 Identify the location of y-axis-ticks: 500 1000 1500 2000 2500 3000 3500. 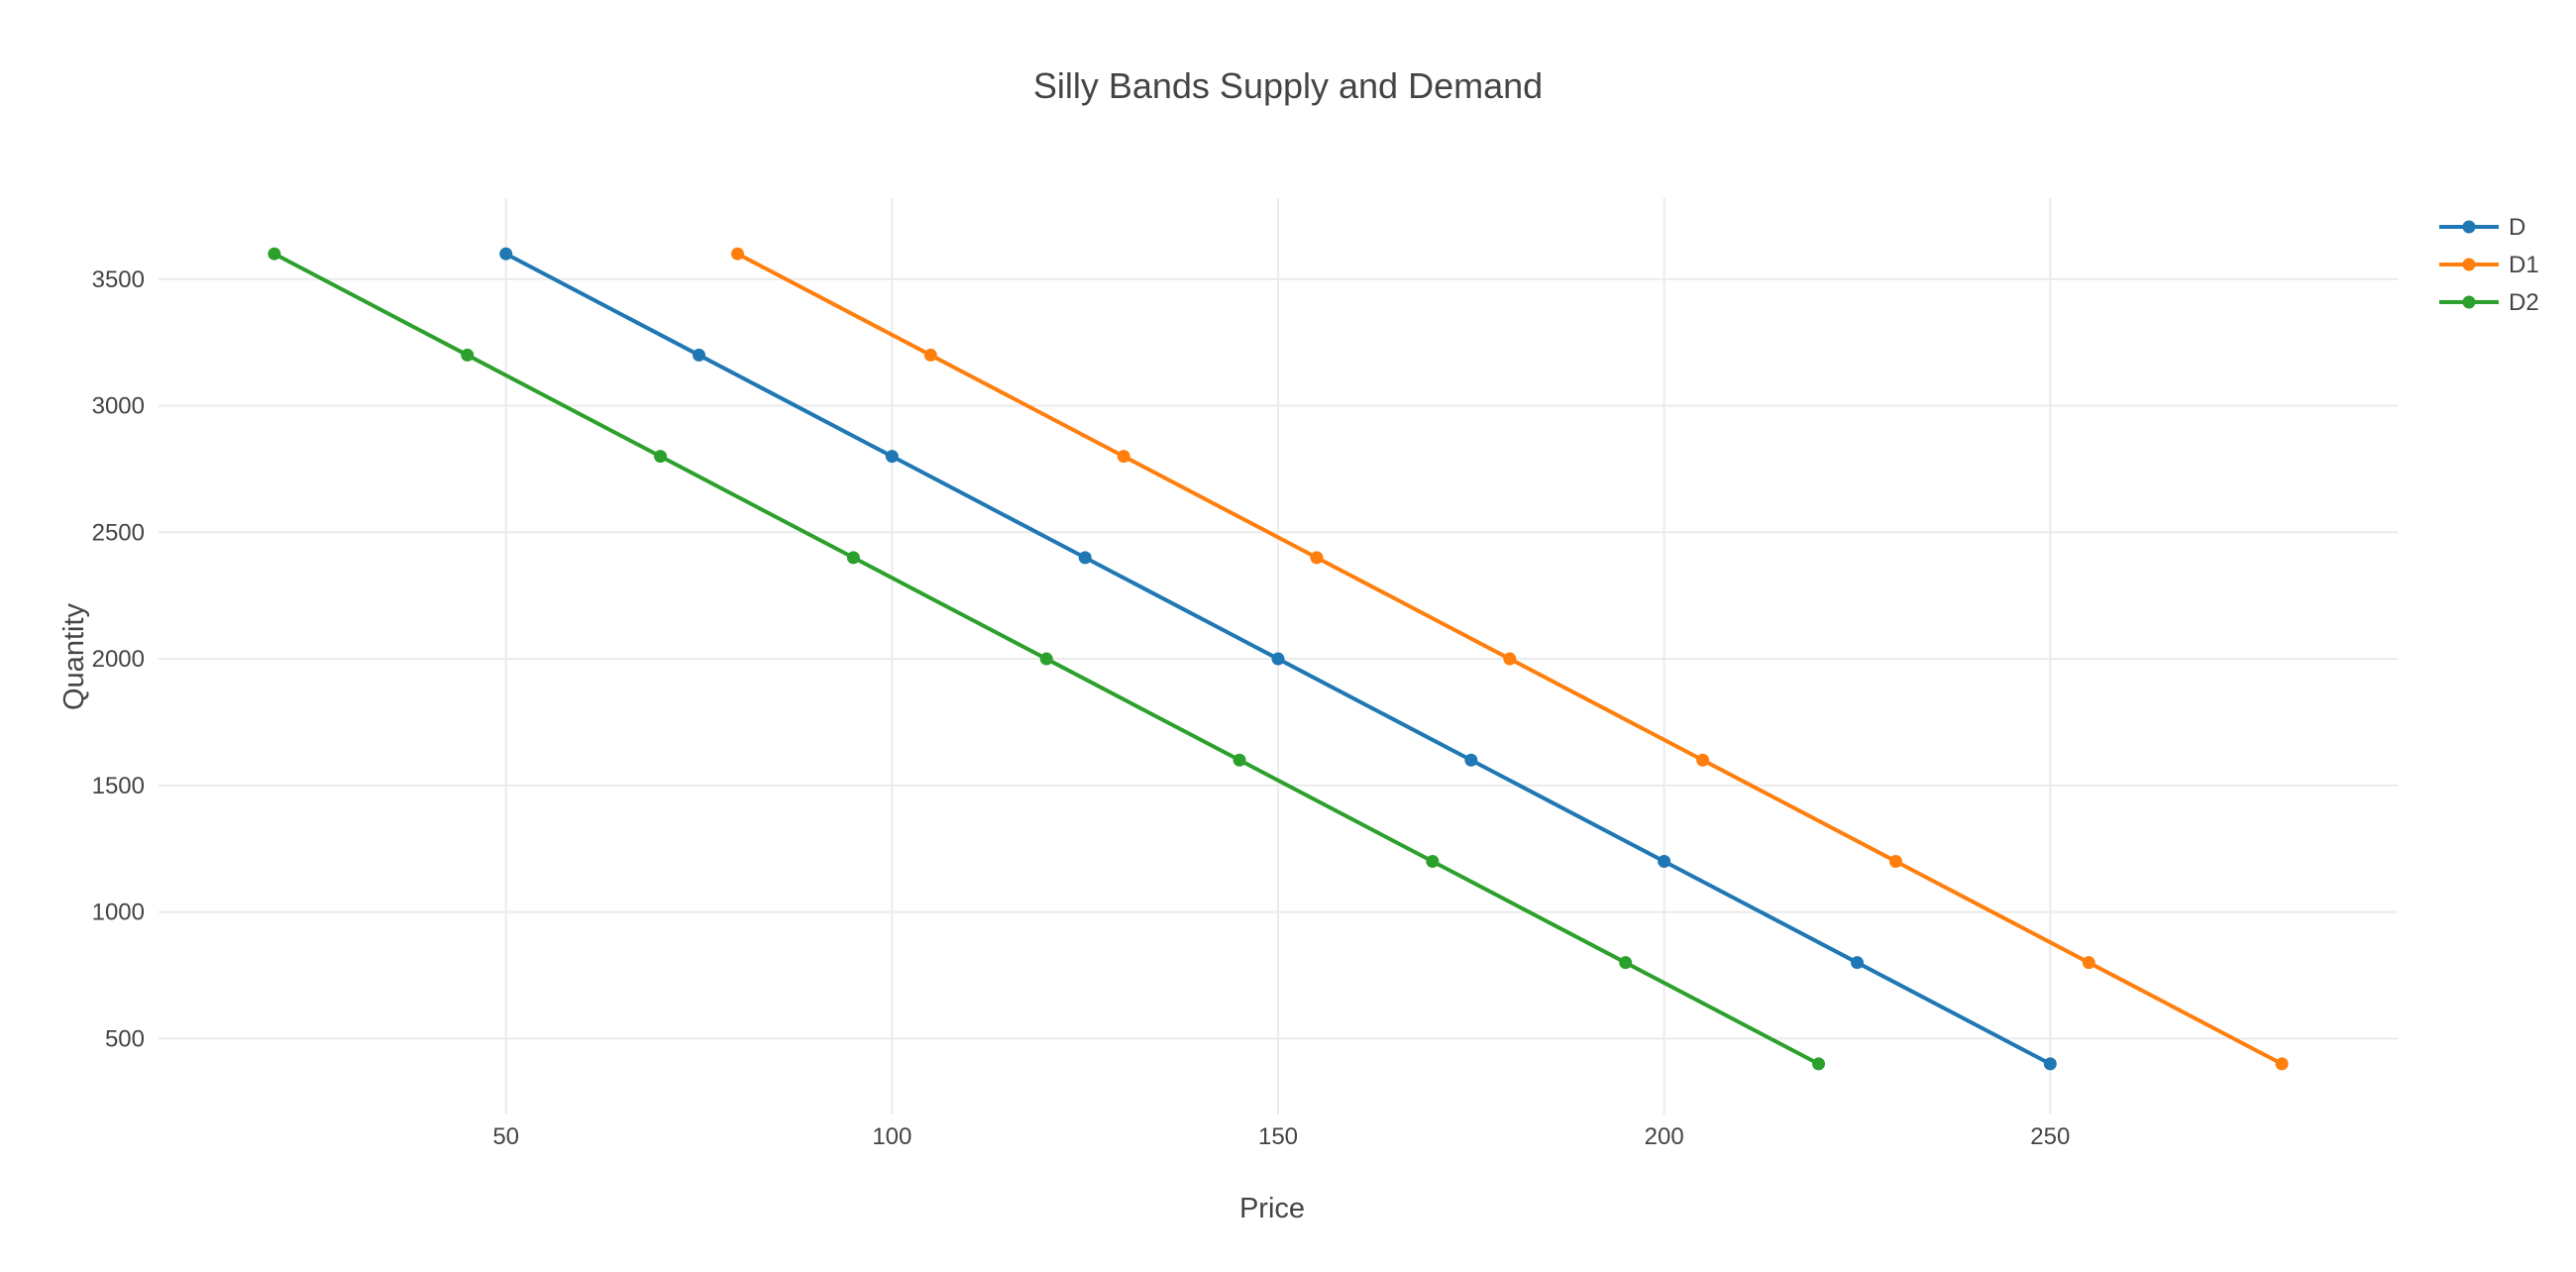
(118, 659).